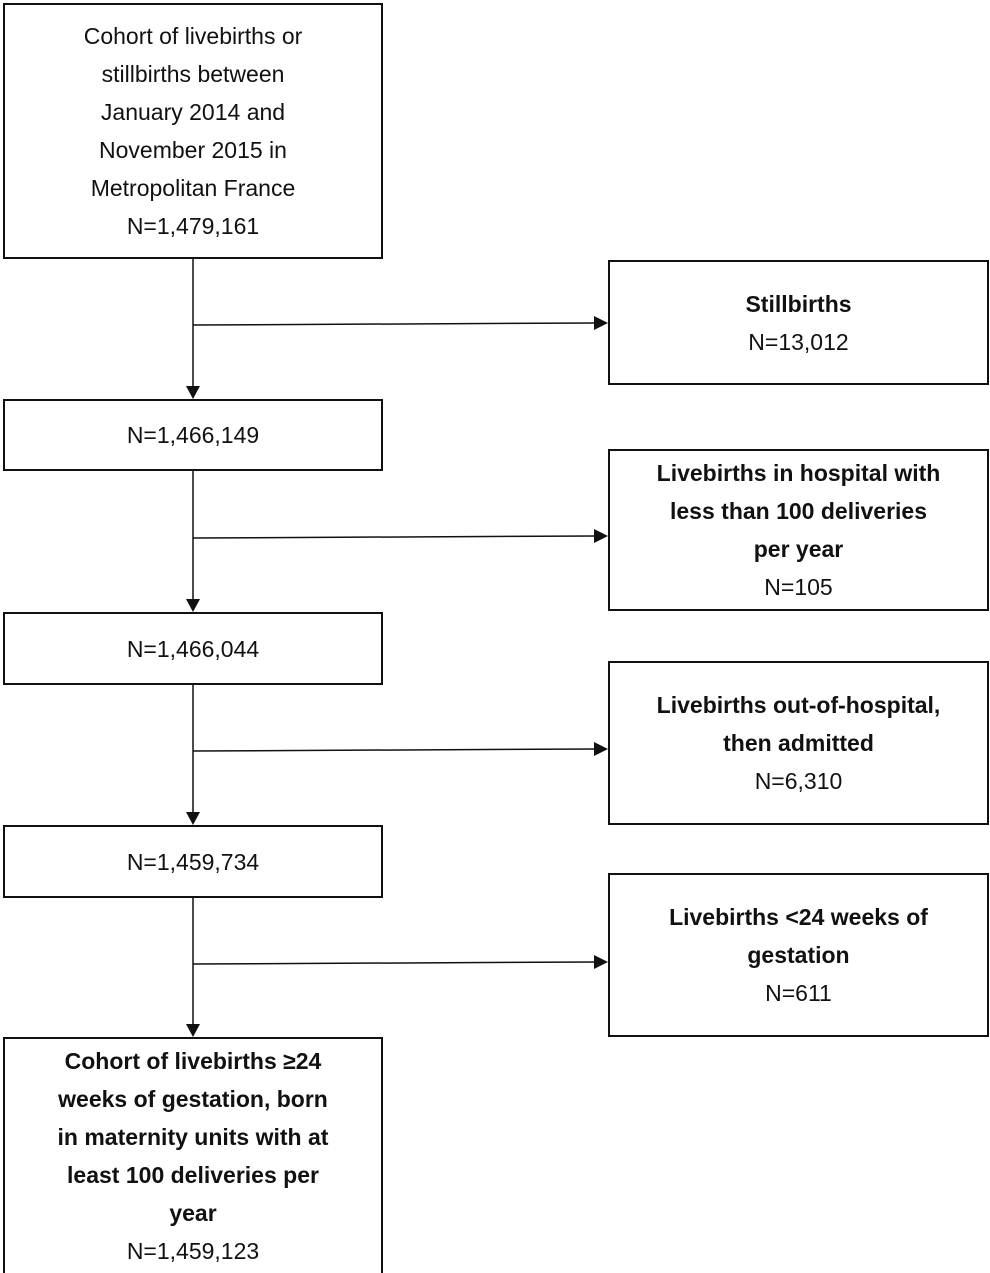 Image resolution: width=990 pixels, height=1273 pixels. I want to click on box-title: Livebirths in hospital with, so click(798, 473).